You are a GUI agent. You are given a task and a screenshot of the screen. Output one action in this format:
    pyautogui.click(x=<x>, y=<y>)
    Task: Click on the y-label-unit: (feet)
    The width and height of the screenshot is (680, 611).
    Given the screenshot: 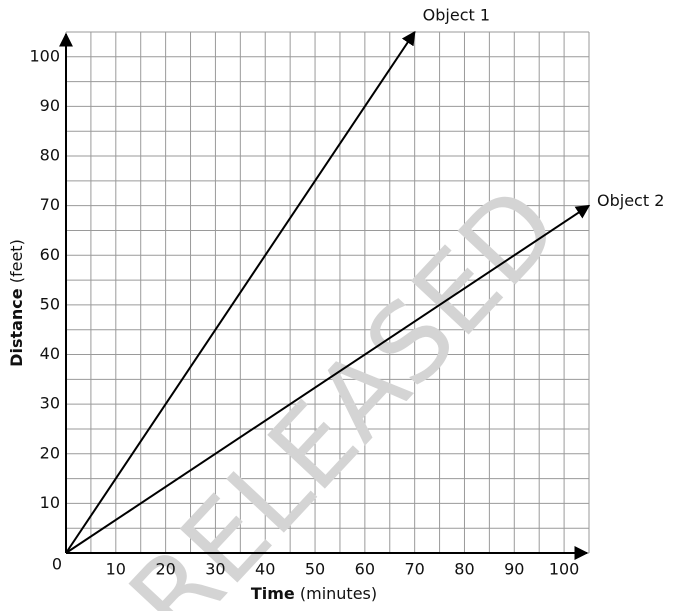 What is the action you would take?
    pyautogui.click(x=16, y=261)
    